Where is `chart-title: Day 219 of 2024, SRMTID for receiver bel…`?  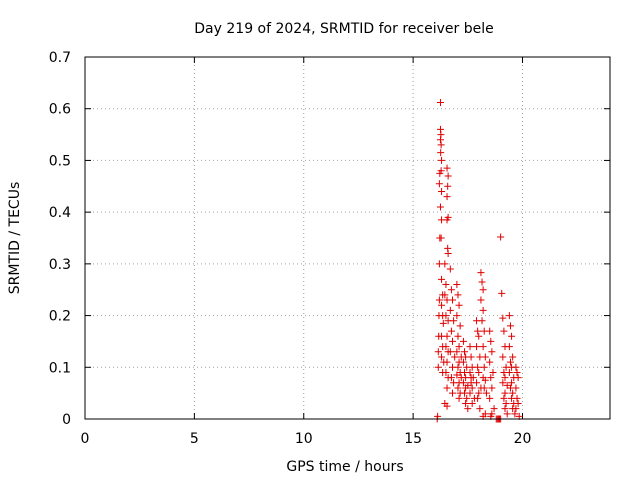
chart-title: Day 219 of 2024, SRMTID for receiver bel… is located at coordinates (343, 29).